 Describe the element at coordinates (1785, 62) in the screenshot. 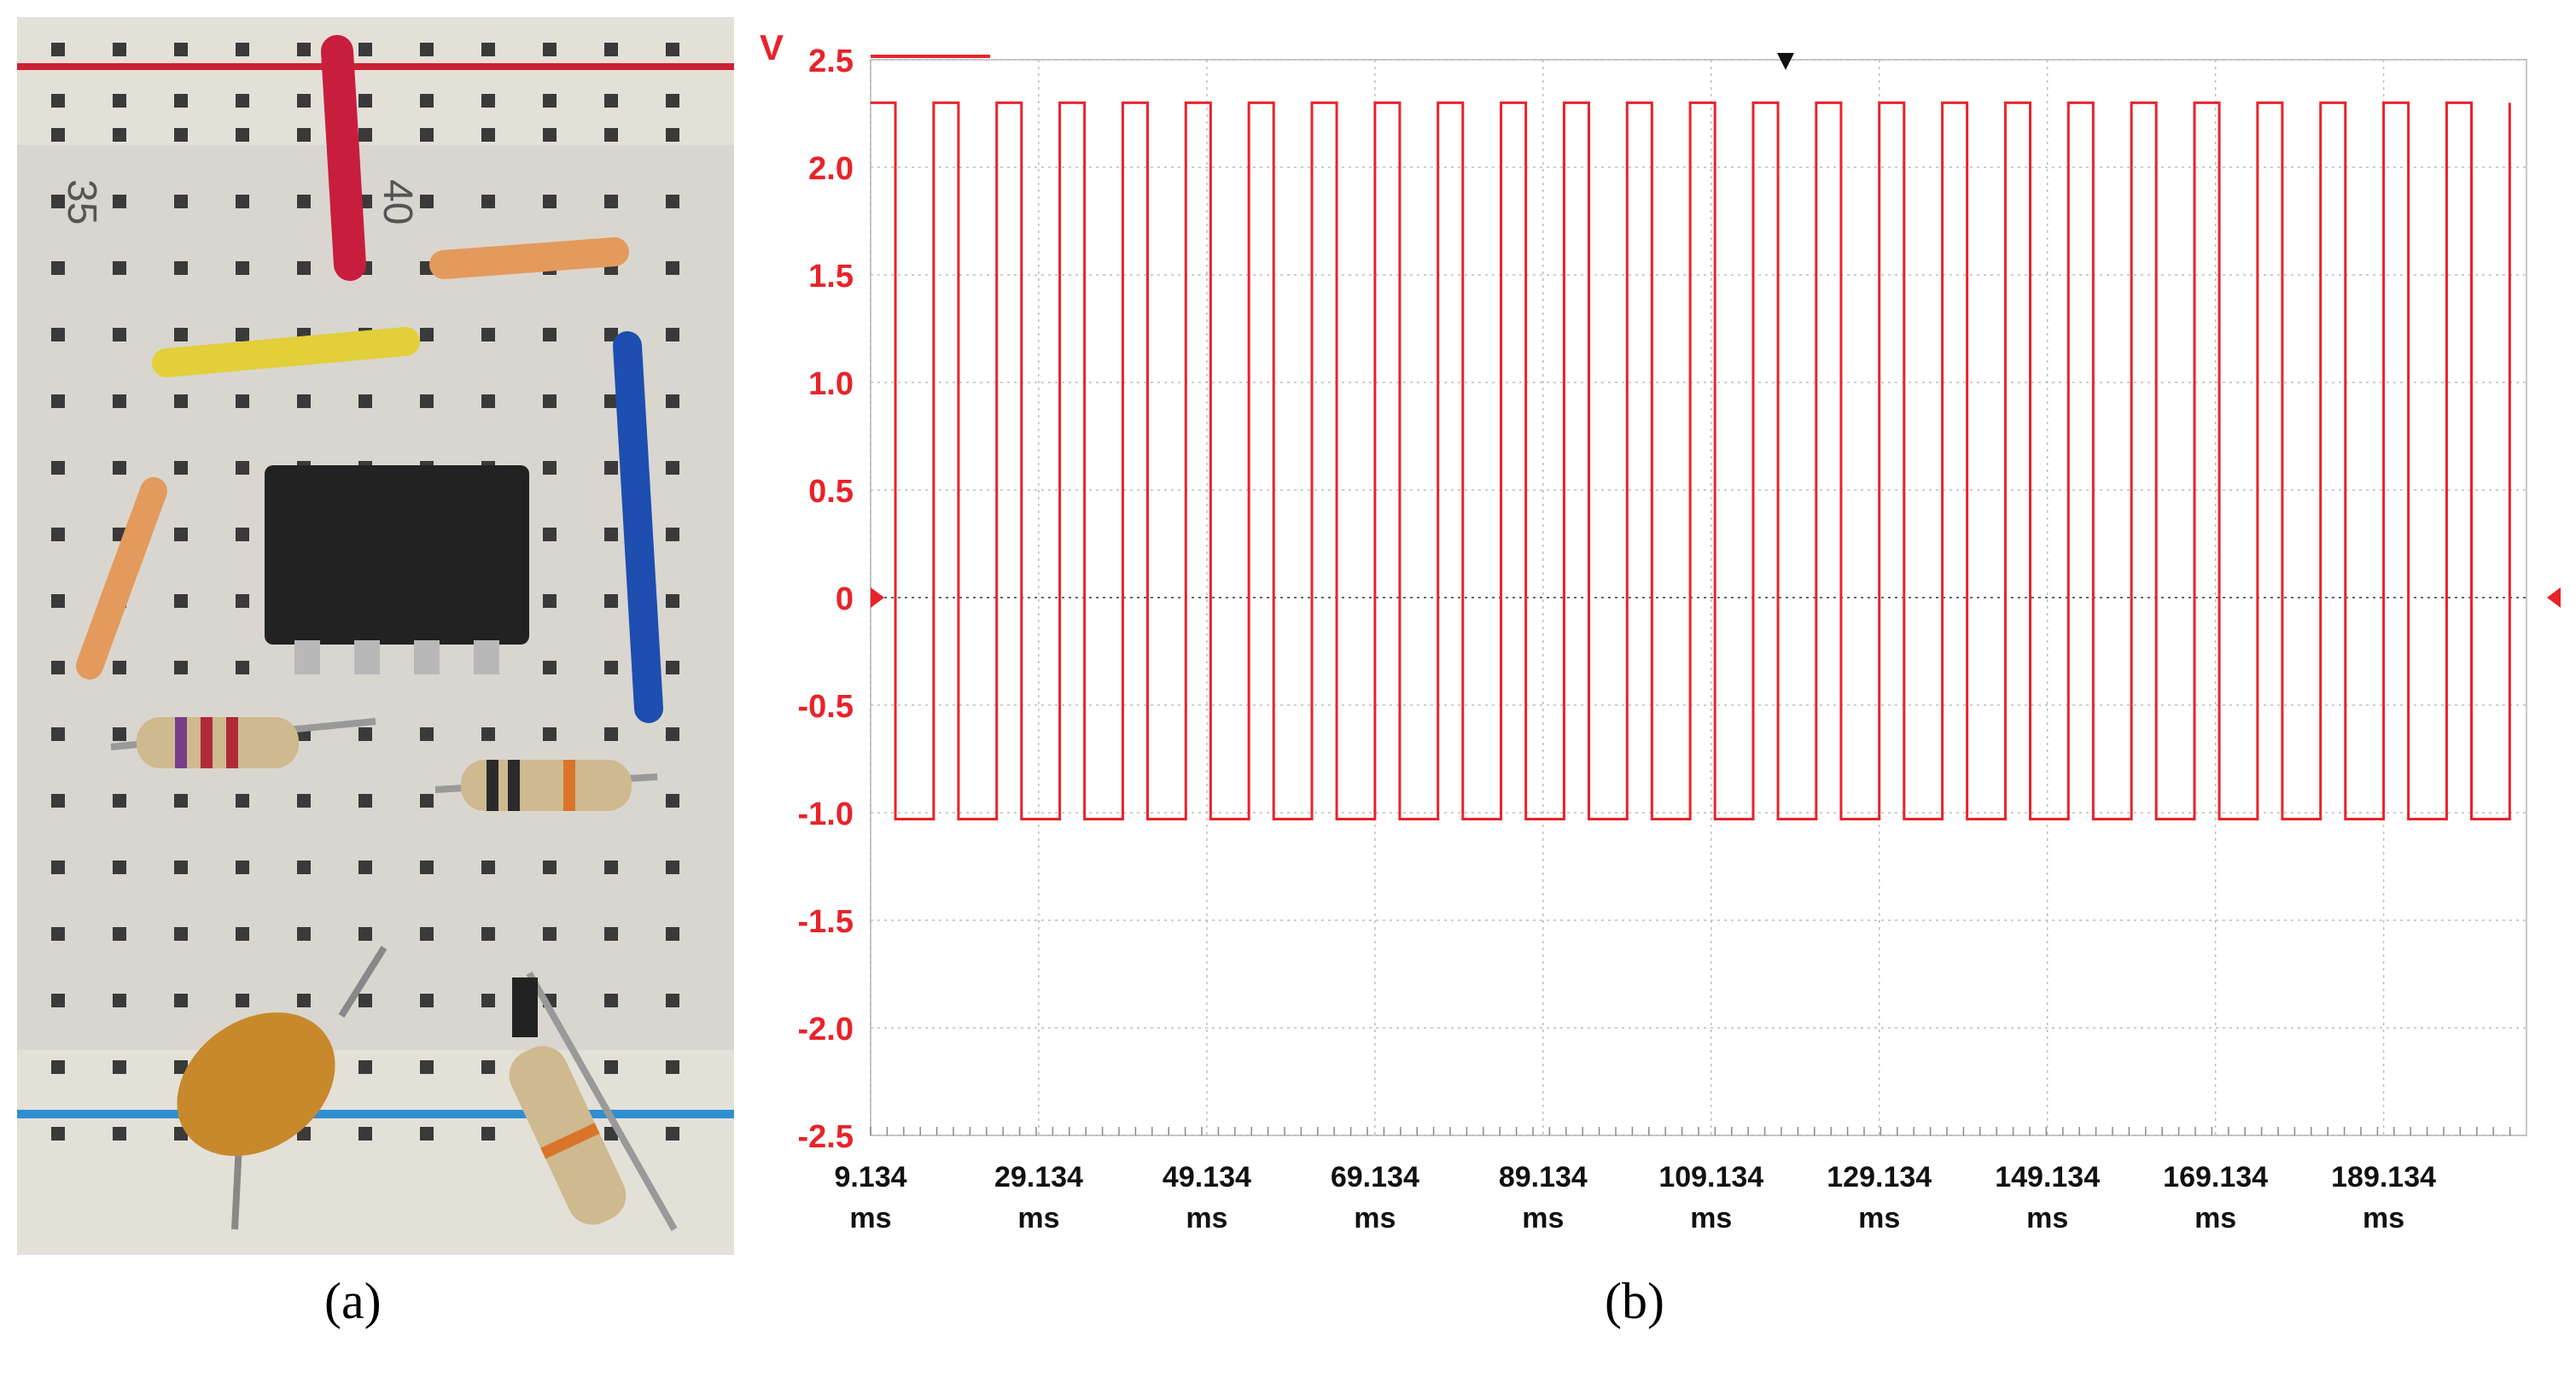

I see `trigger-position-marker` at that location.